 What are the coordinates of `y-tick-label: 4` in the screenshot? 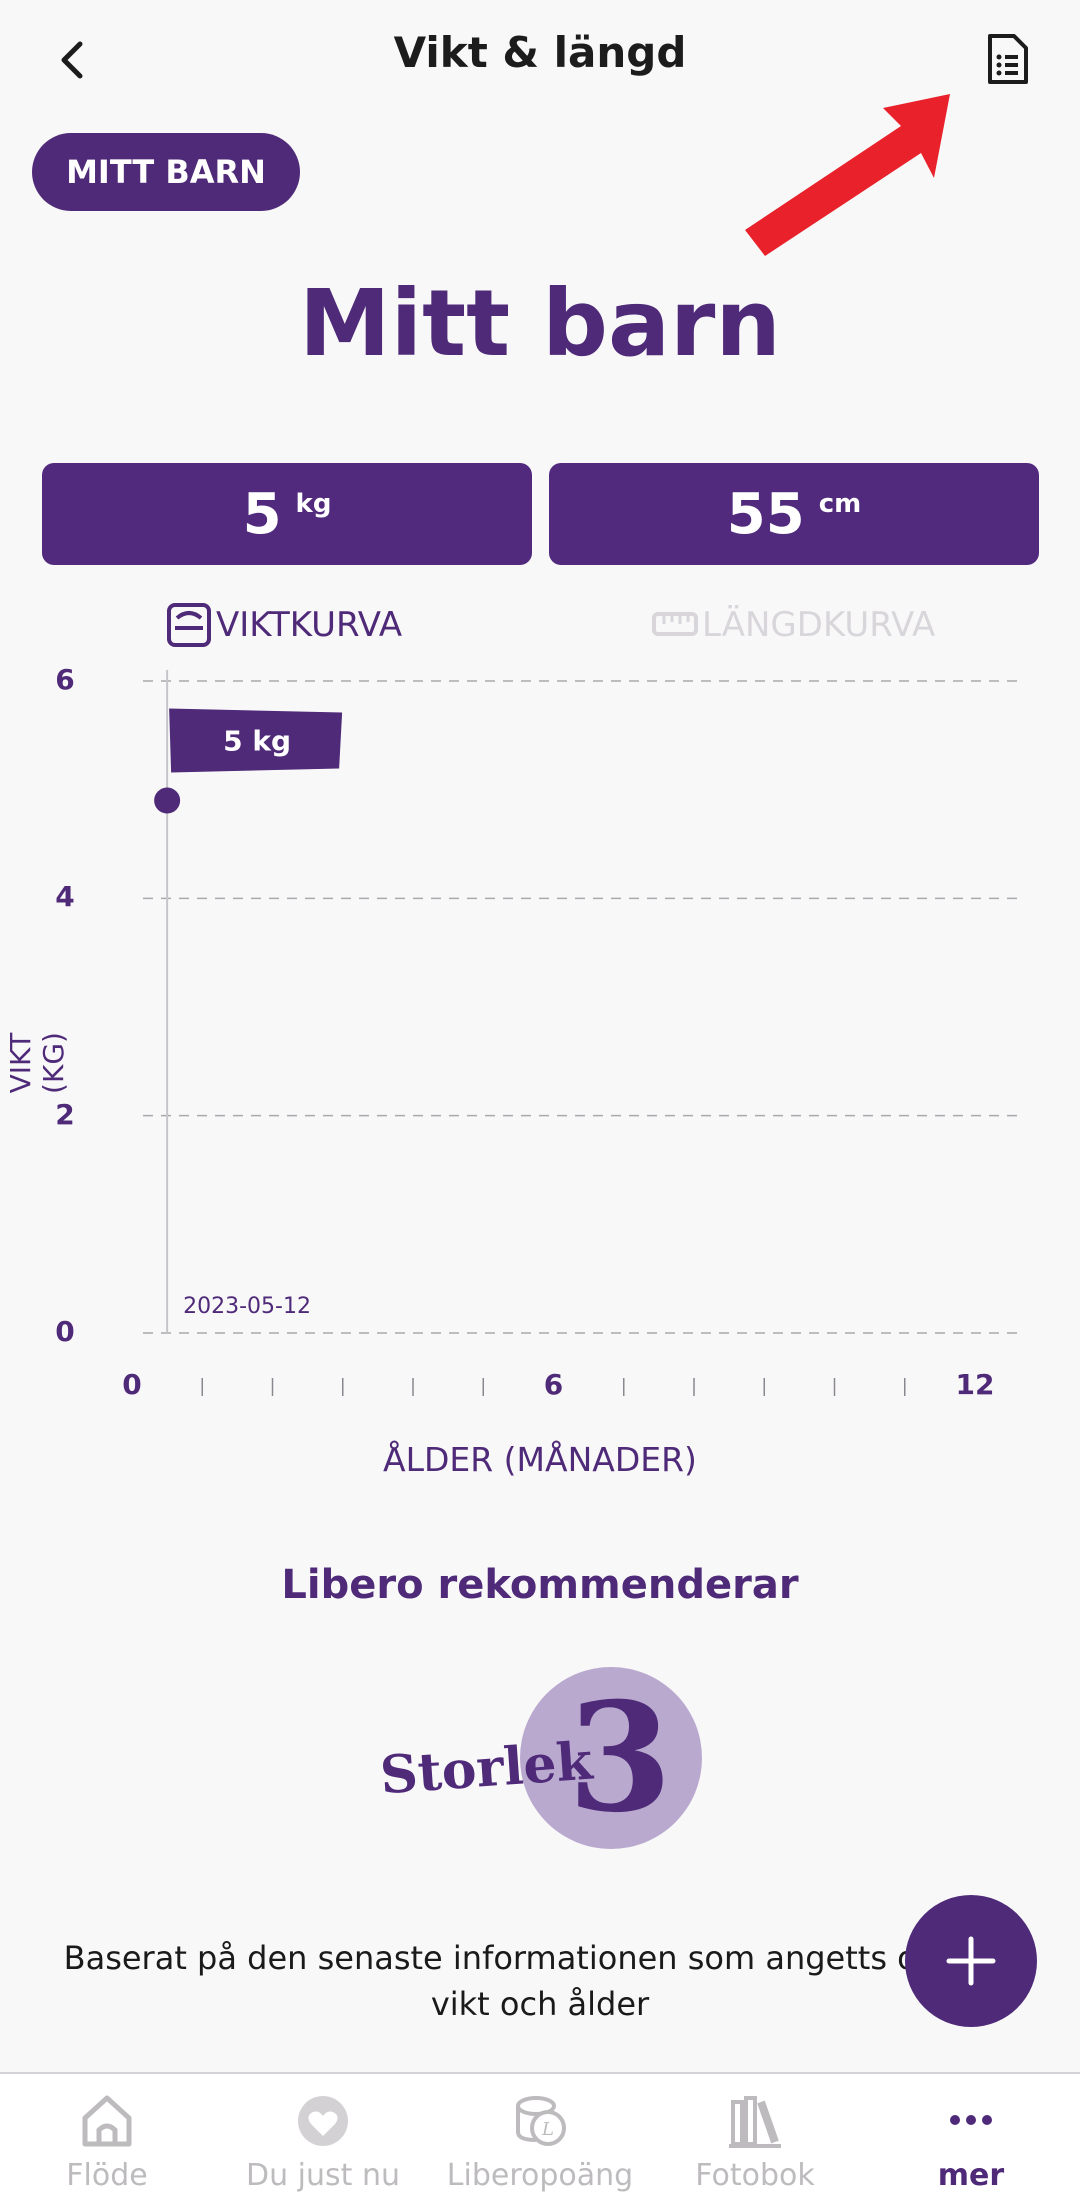 It's located at (65, 897).